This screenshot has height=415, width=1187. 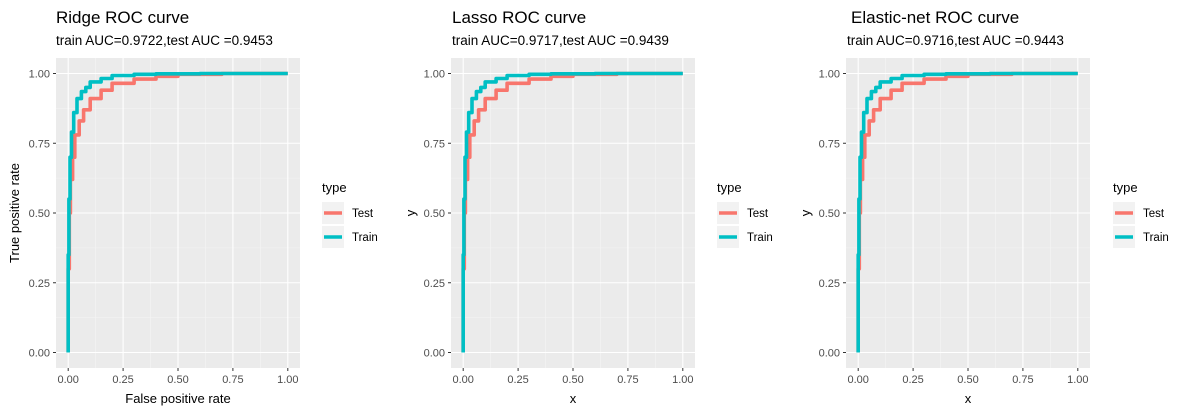 What do you see at coordinates (178, 398) in the screenshot?
I see `x-axis-label: False positive rate` at bounding box center [178, 398].